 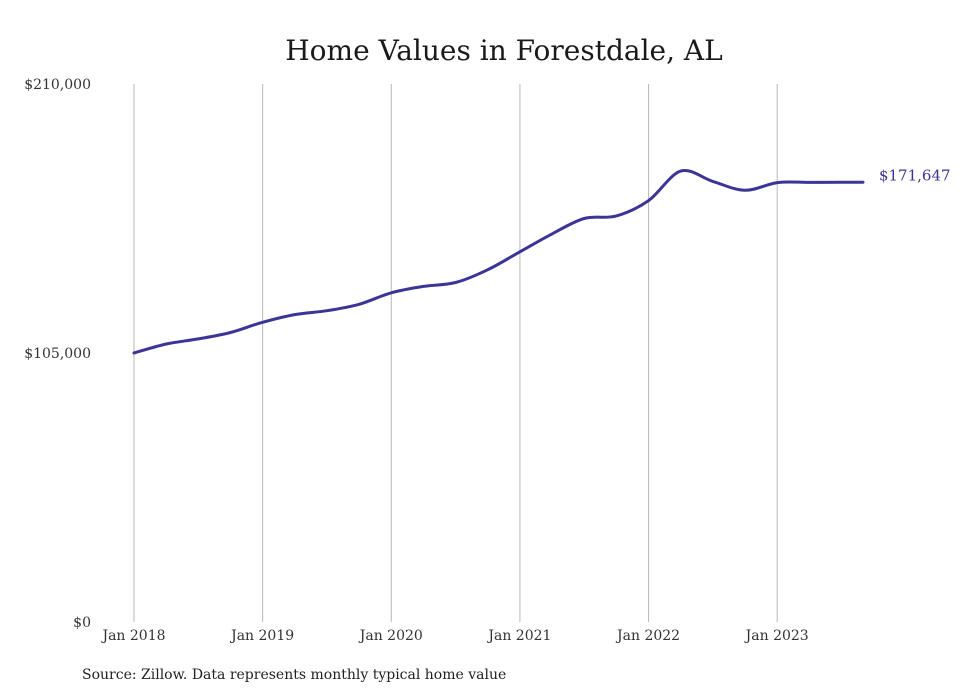 I want to click on y-tick-label: $105,000, so click(x=57, y=354).